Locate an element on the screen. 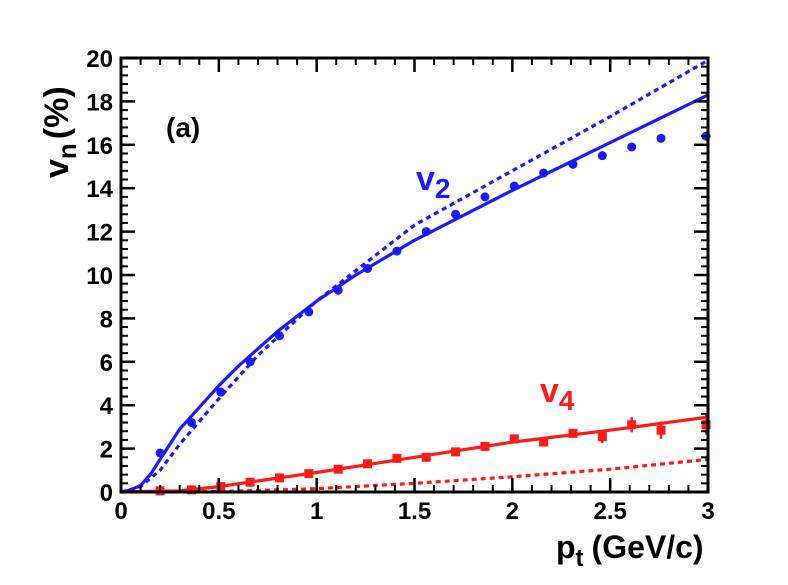 This screenshot has height=585, width=788. y-axis-title-units: (%) is located at coordinates (57, 112).